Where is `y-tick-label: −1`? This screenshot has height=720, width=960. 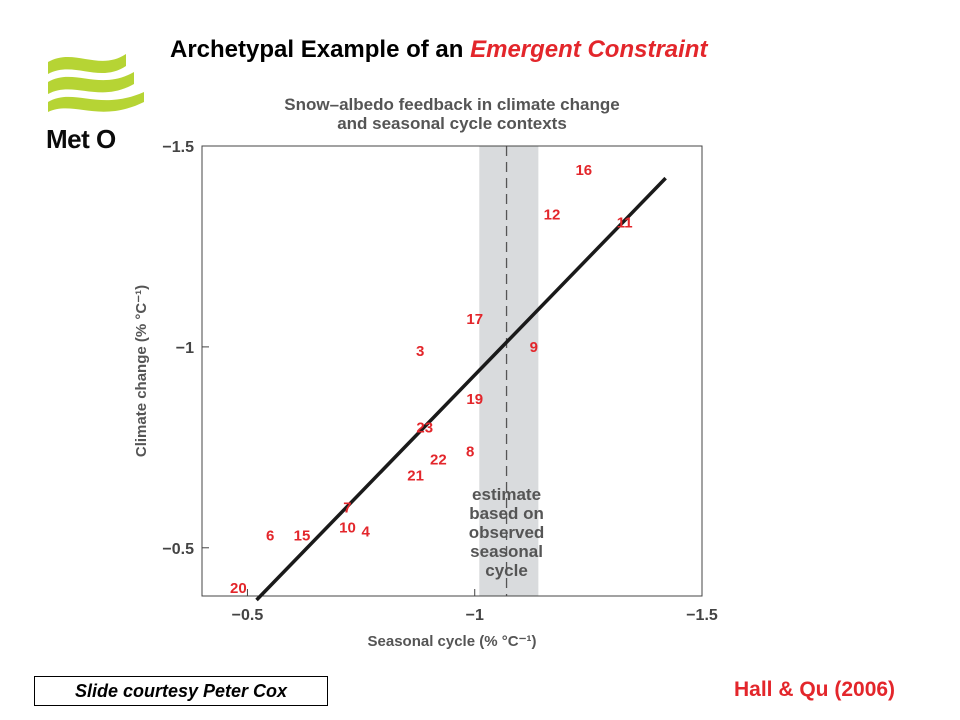
y-tick-label: −1 is located at coordinates (185, 348).